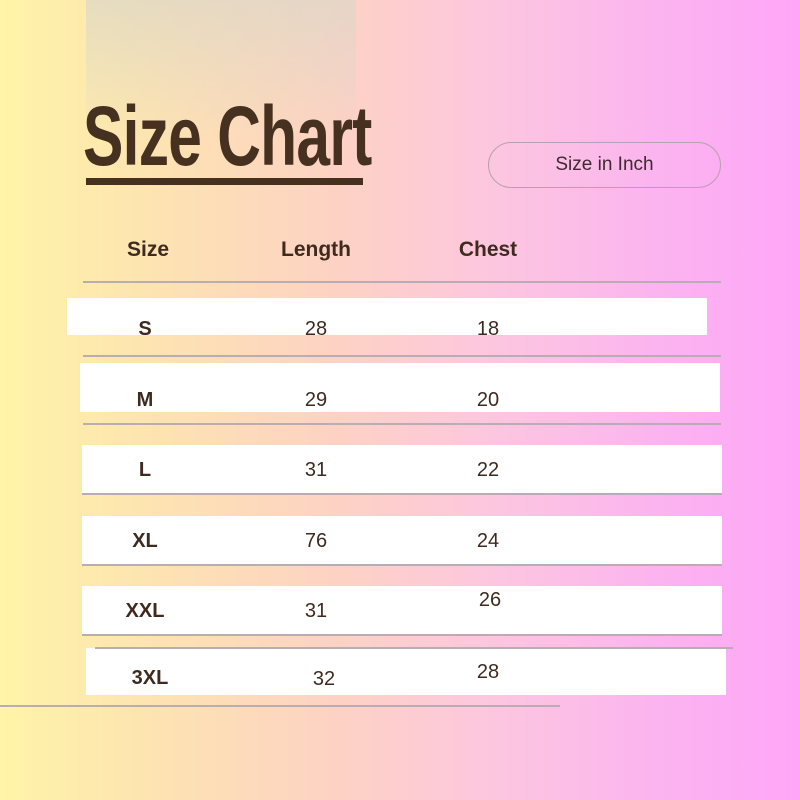  Describe the element at coordinates (145, 541) in the screenshot. I see `row-size: XL` at that location.